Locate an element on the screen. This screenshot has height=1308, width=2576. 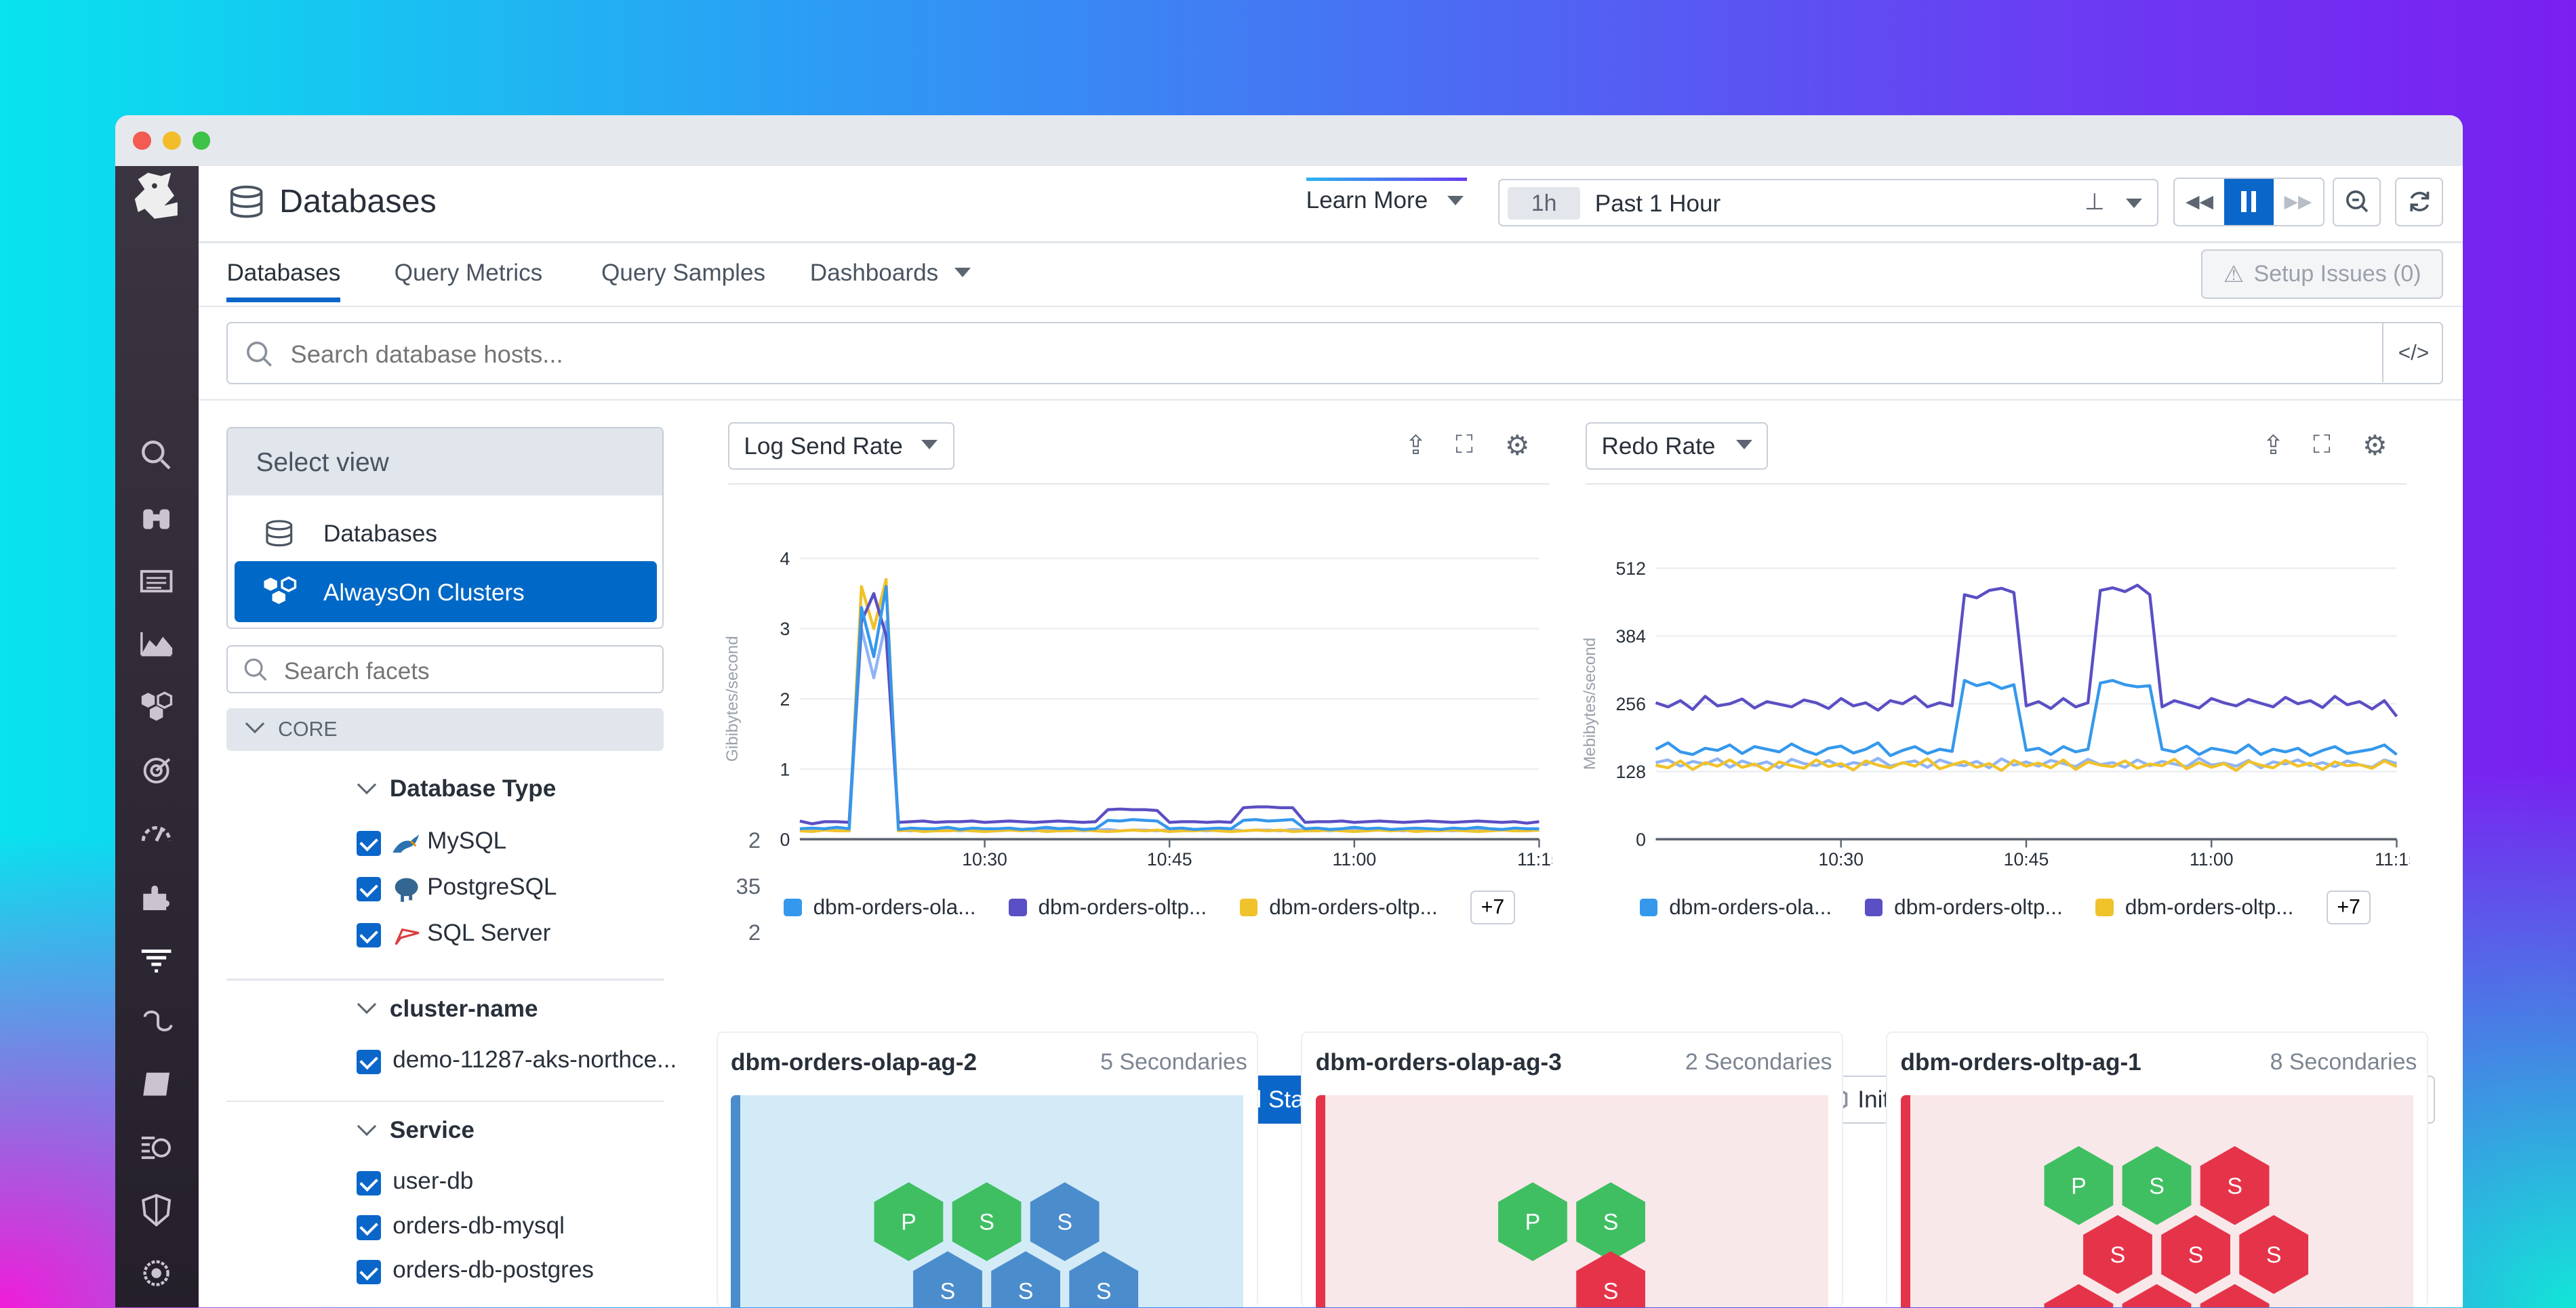
facet-item-cluster: demo-11287-aks-northce...1 is located at coordinates (558, 1063).